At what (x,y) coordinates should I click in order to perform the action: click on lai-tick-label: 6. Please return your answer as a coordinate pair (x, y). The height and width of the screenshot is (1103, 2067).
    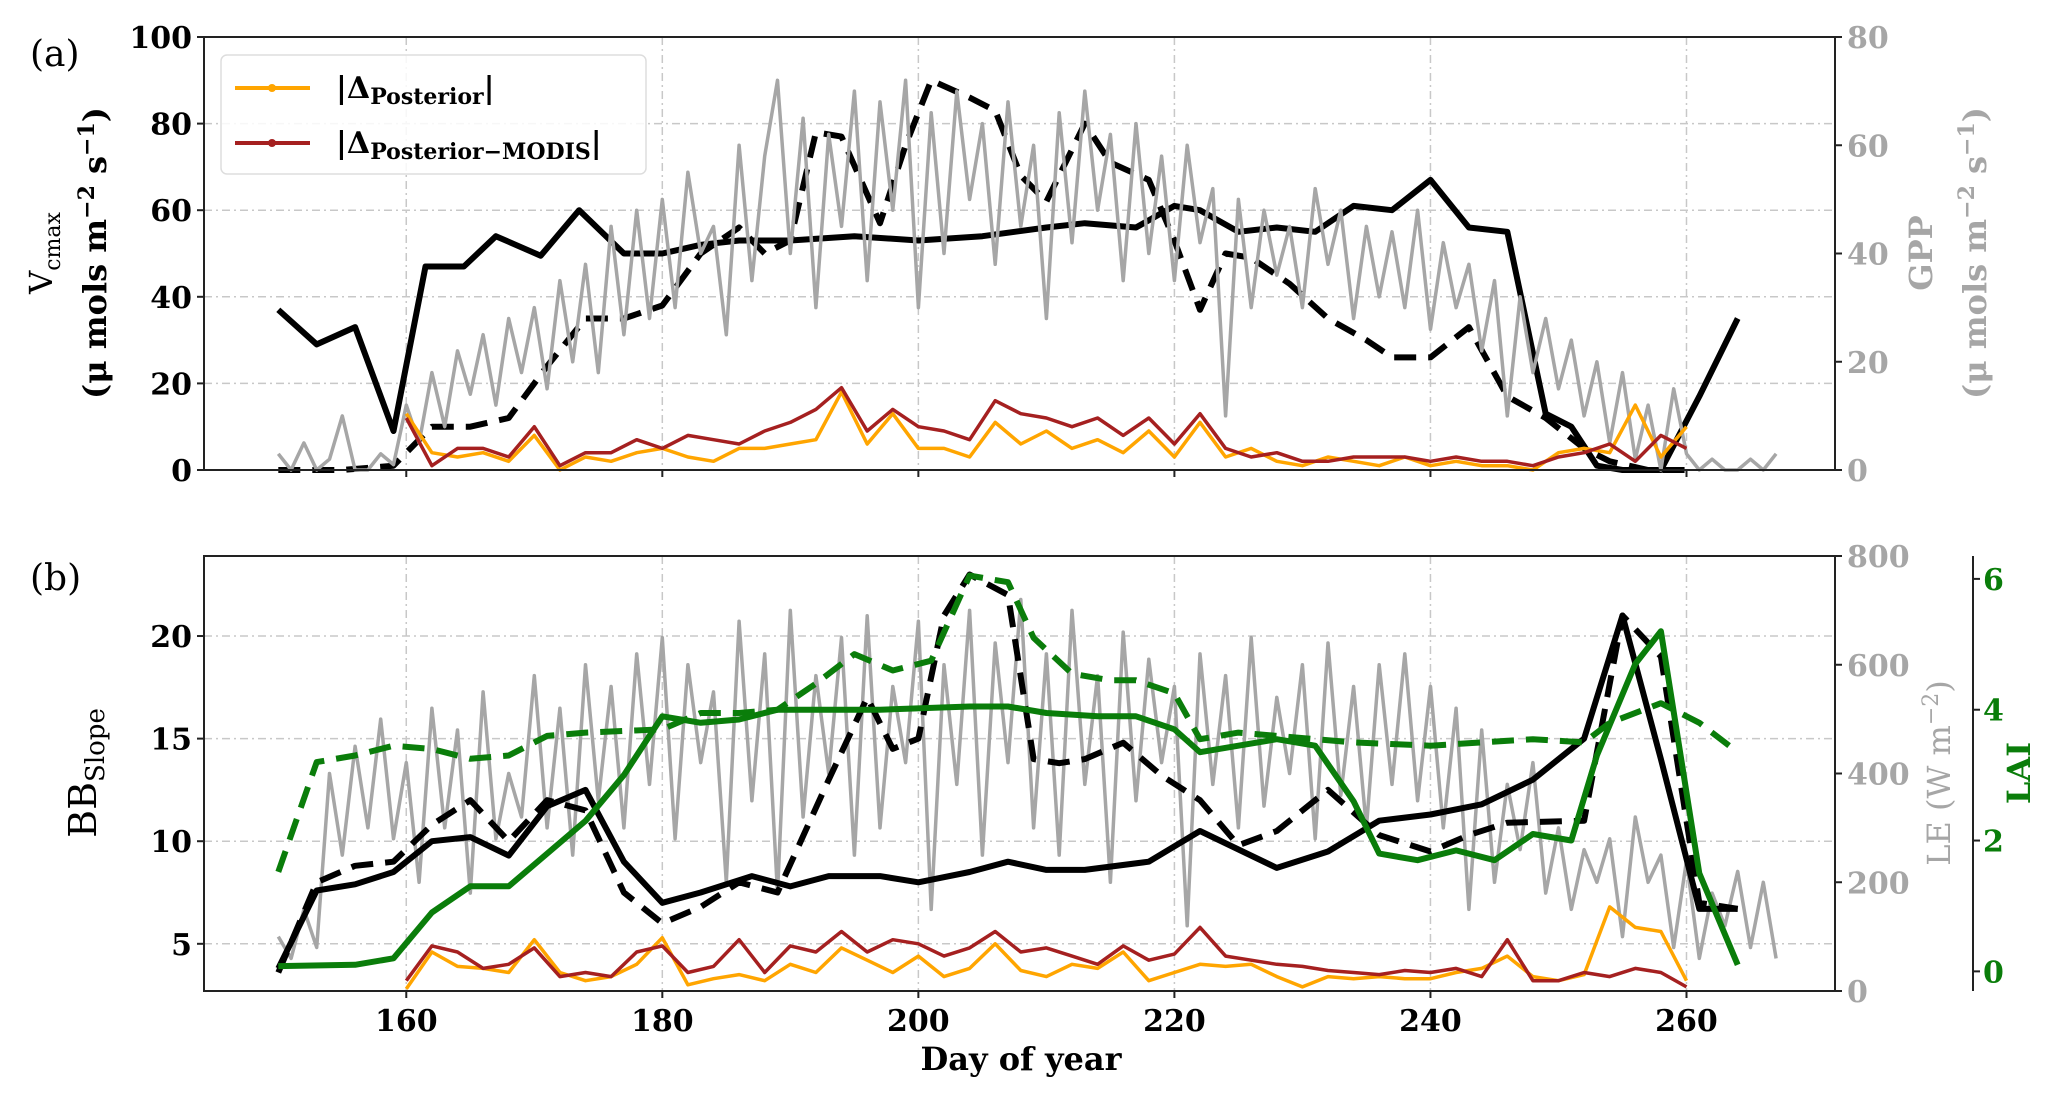
    Looking at the image, I should click on (1993, 580).